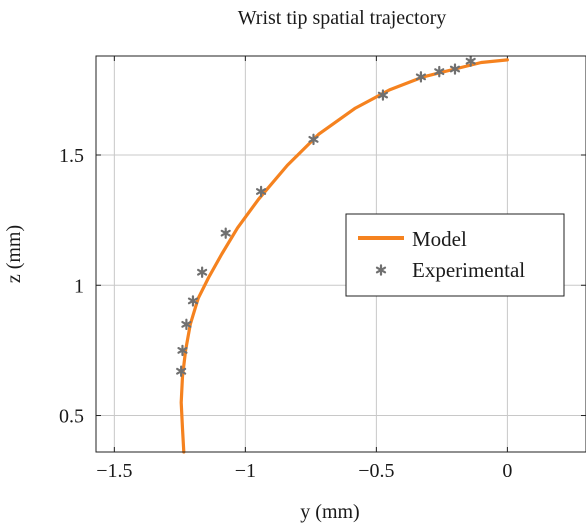 This screenshot has height=528, width=586. Describe the element at coordinates (14, 254) in the screenshot. I see `y-axis-label: z (mm)` at that location.